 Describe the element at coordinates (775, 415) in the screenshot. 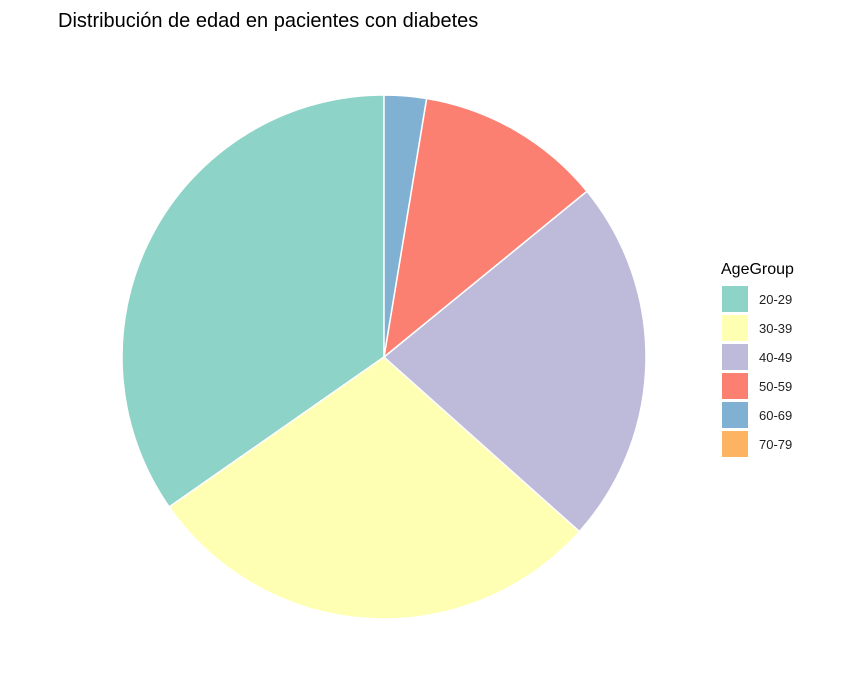

I see `legend-label-60-69: 60-69` at that location.